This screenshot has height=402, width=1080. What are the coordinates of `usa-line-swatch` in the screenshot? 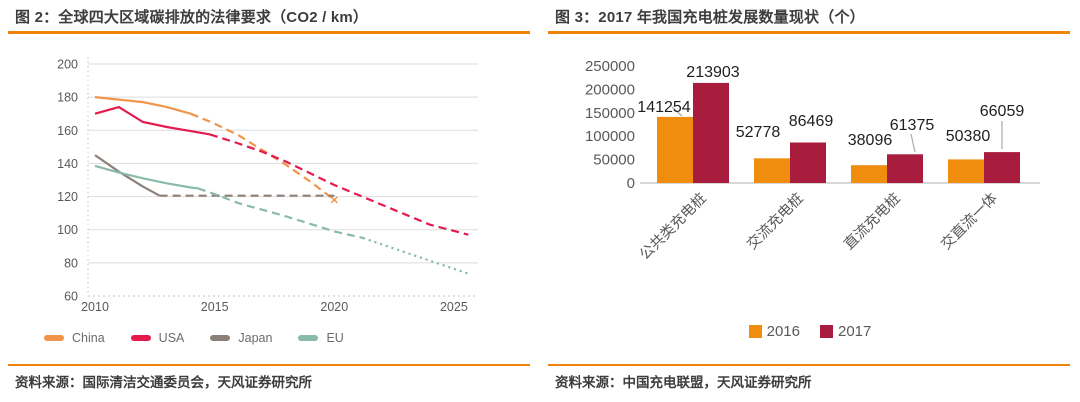 It's located at (140, 338).